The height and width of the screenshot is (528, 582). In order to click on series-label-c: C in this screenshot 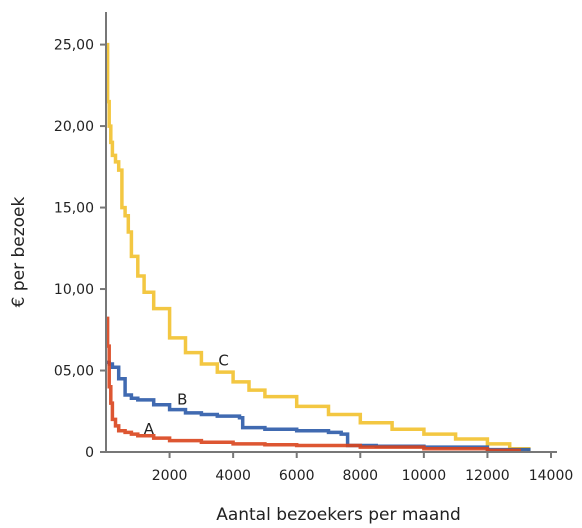, I will do `click(223, 361)`.